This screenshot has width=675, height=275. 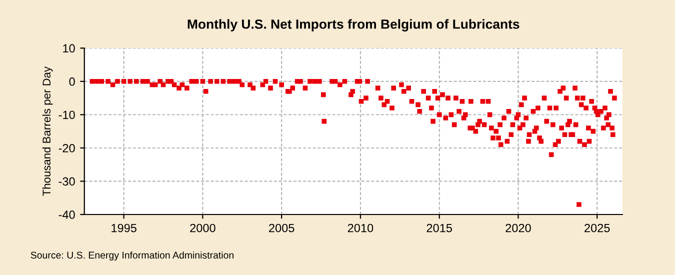 What do you see at coordinates (354, 25) in the screenshot?
I see `chart-title: Monthly U.S. Net Imports from Belgium of Lubricants` at bounding box center [354, 25].